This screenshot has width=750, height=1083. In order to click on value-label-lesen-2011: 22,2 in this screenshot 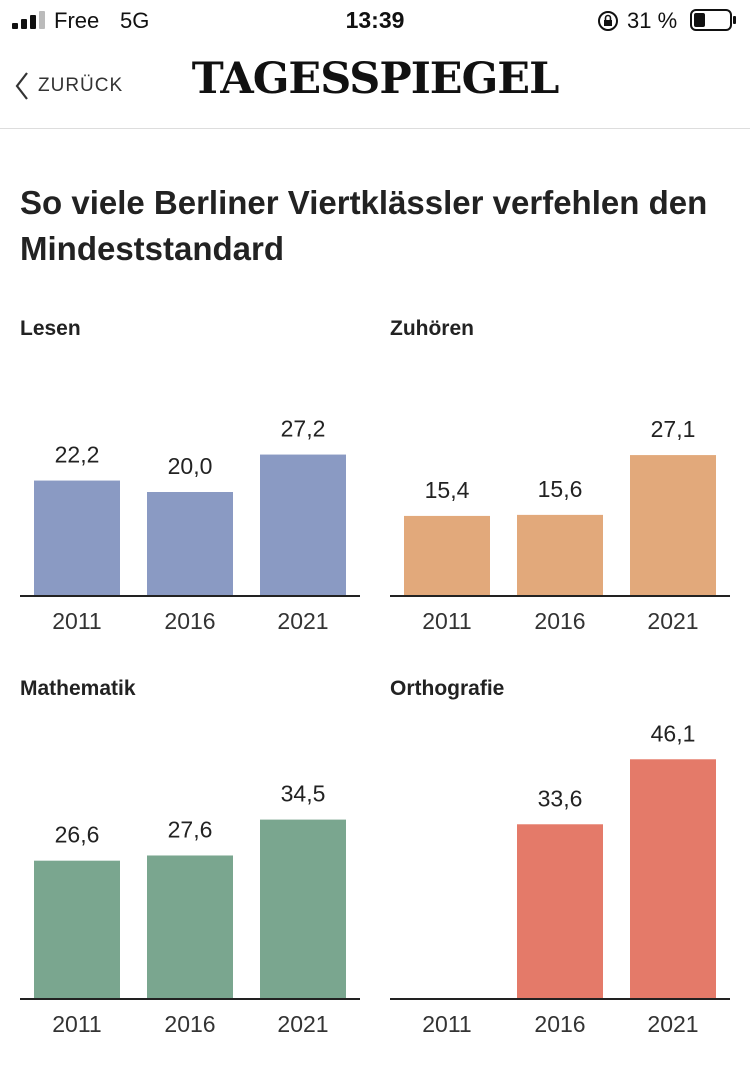, I will do `click(77, 455)`.